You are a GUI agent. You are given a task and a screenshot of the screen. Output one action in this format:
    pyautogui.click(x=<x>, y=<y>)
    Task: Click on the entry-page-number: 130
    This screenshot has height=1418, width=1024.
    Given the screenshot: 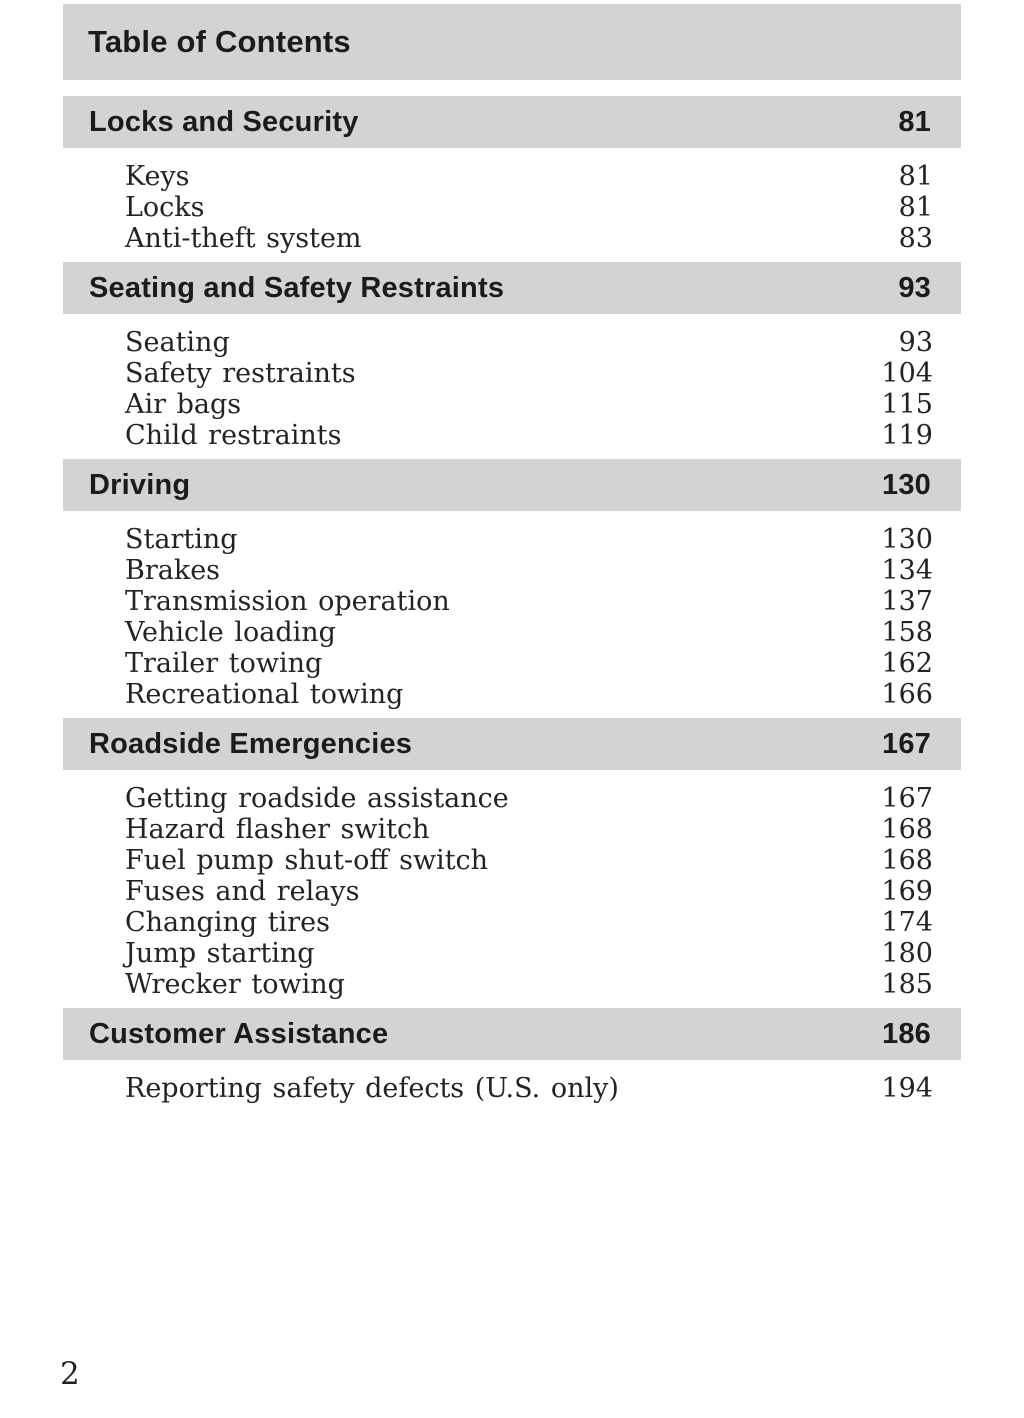 What is the action you would take?
    pyautogui.click(x=907, y=539)
    